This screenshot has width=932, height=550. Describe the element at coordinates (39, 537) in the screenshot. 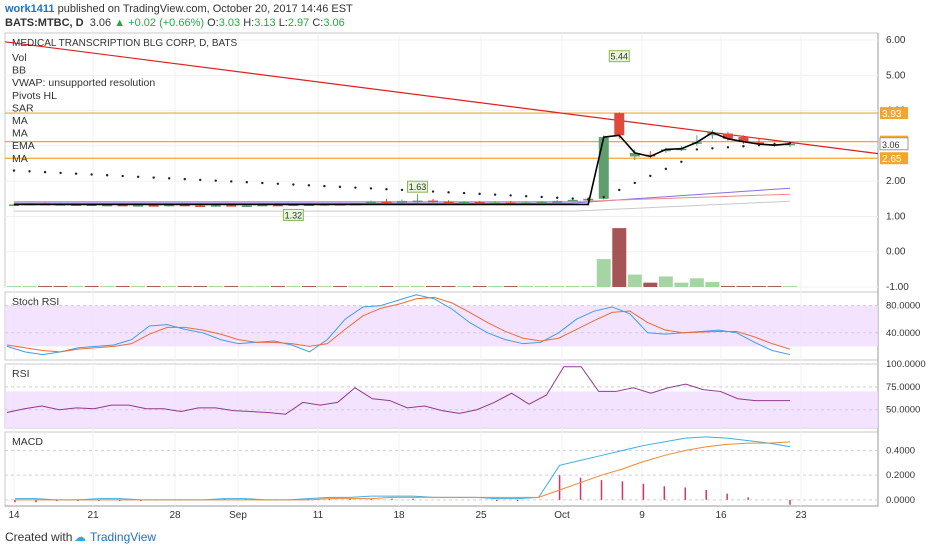

I see `created-with-label: Created with` at that location.